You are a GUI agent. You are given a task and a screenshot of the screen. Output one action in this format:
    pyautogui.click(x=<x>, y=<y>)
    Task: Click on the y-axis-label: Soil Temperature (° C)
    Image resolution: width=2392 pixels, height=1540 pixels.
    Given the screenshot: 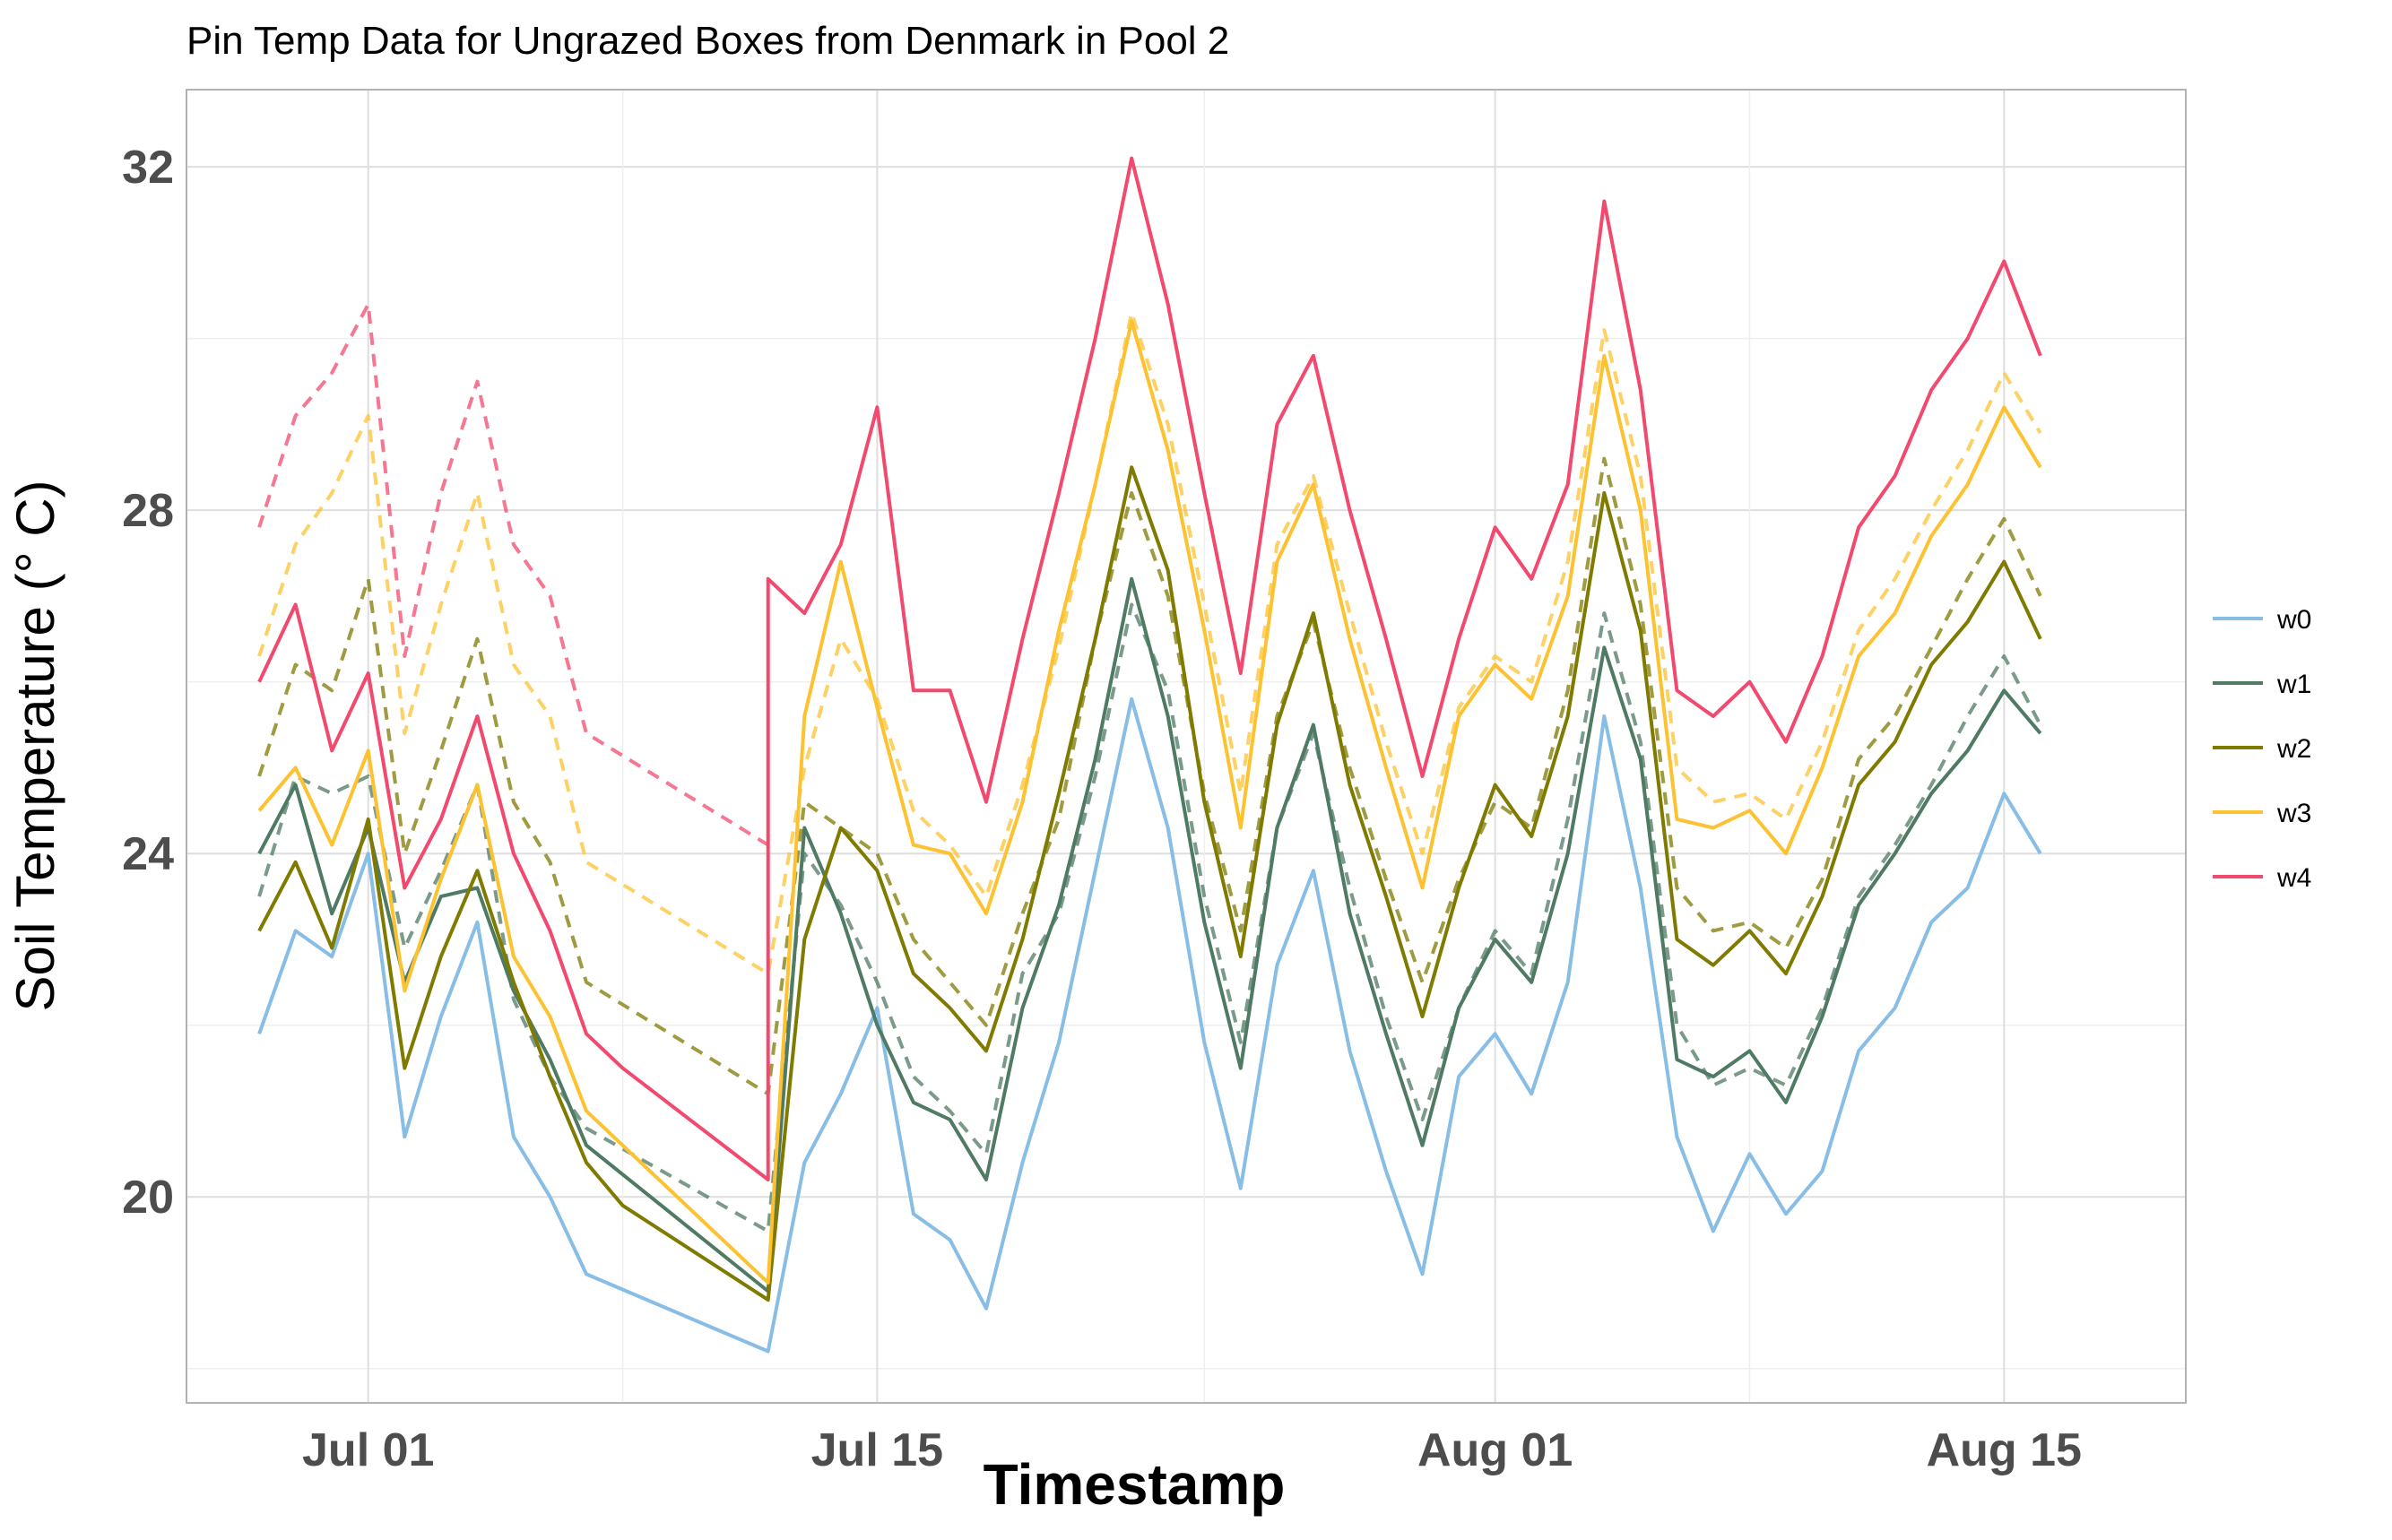 What is the action you would take?
    pyautogui.click(x=35, y=745)
    